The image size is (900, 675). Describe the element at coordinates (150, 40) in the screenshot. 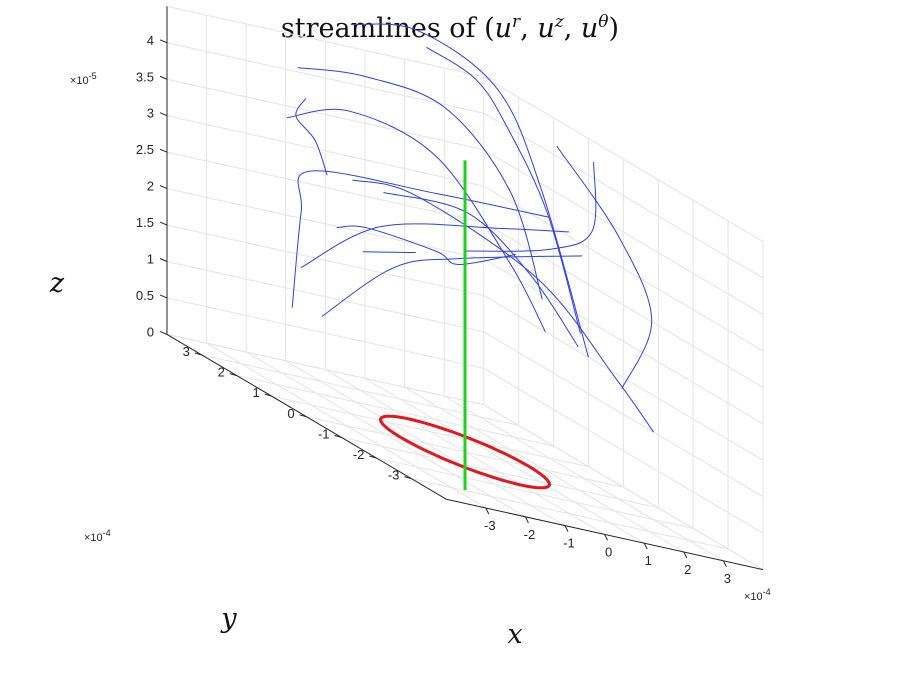

I see `z-tick-label: 4` at that location.